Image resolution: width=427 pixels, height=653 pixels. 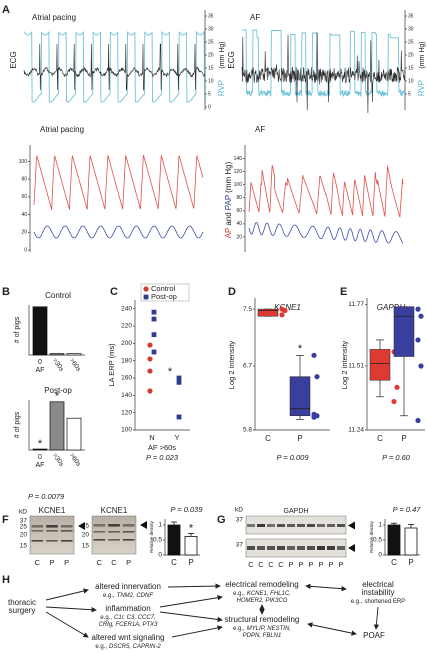 I want to click on kd-marker: 25, so click(x=86, y=526).